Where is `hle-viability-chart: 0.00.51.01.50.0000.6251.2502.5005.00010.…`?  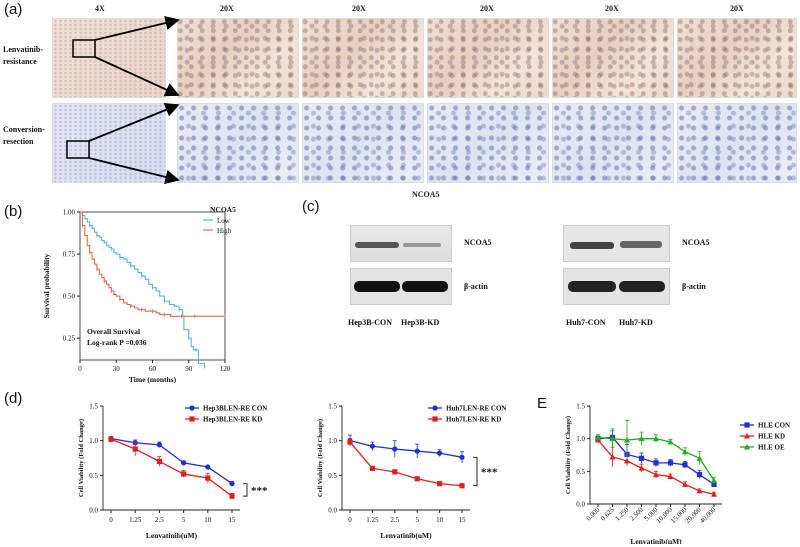 hle-viability-chart: 0.00.51.01.50.0000.6251.2502.5005.00010.… is located at coordinates (677, 474).